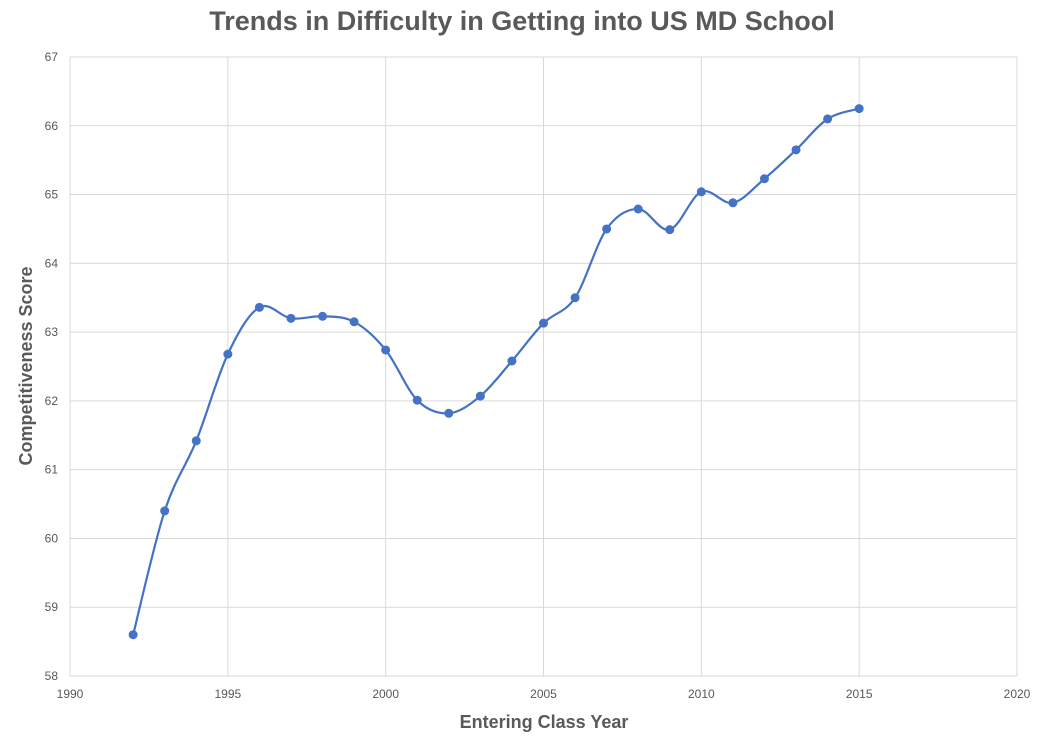 The image size is (1044, 748). Describe the element at coordinates (52, 607) in the screenshot. I see `y-tick-label: 59` at that location.